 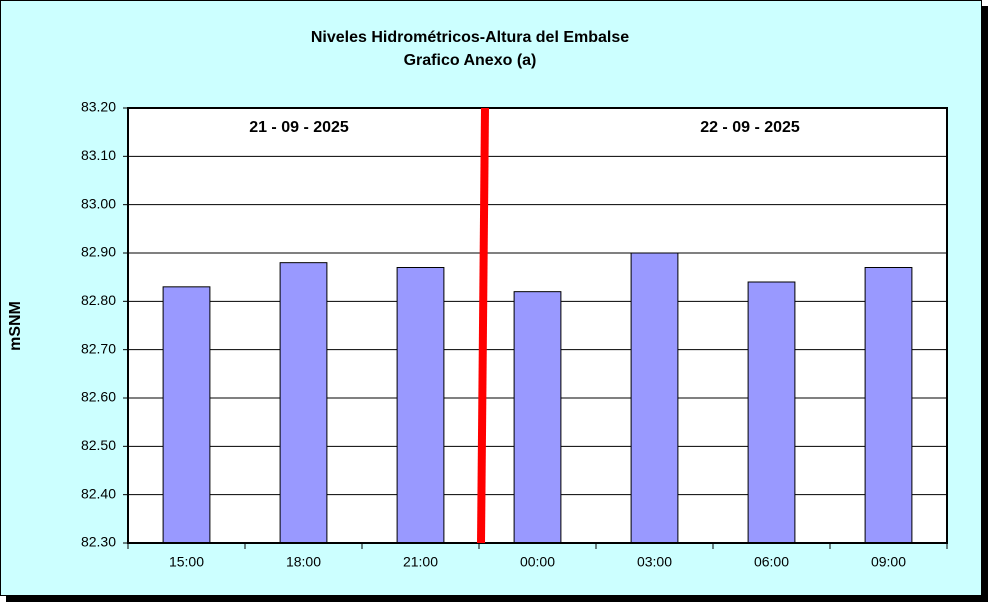 I want to click on annotation: 21 - 09 - 2025, so click(x=299, y=127).